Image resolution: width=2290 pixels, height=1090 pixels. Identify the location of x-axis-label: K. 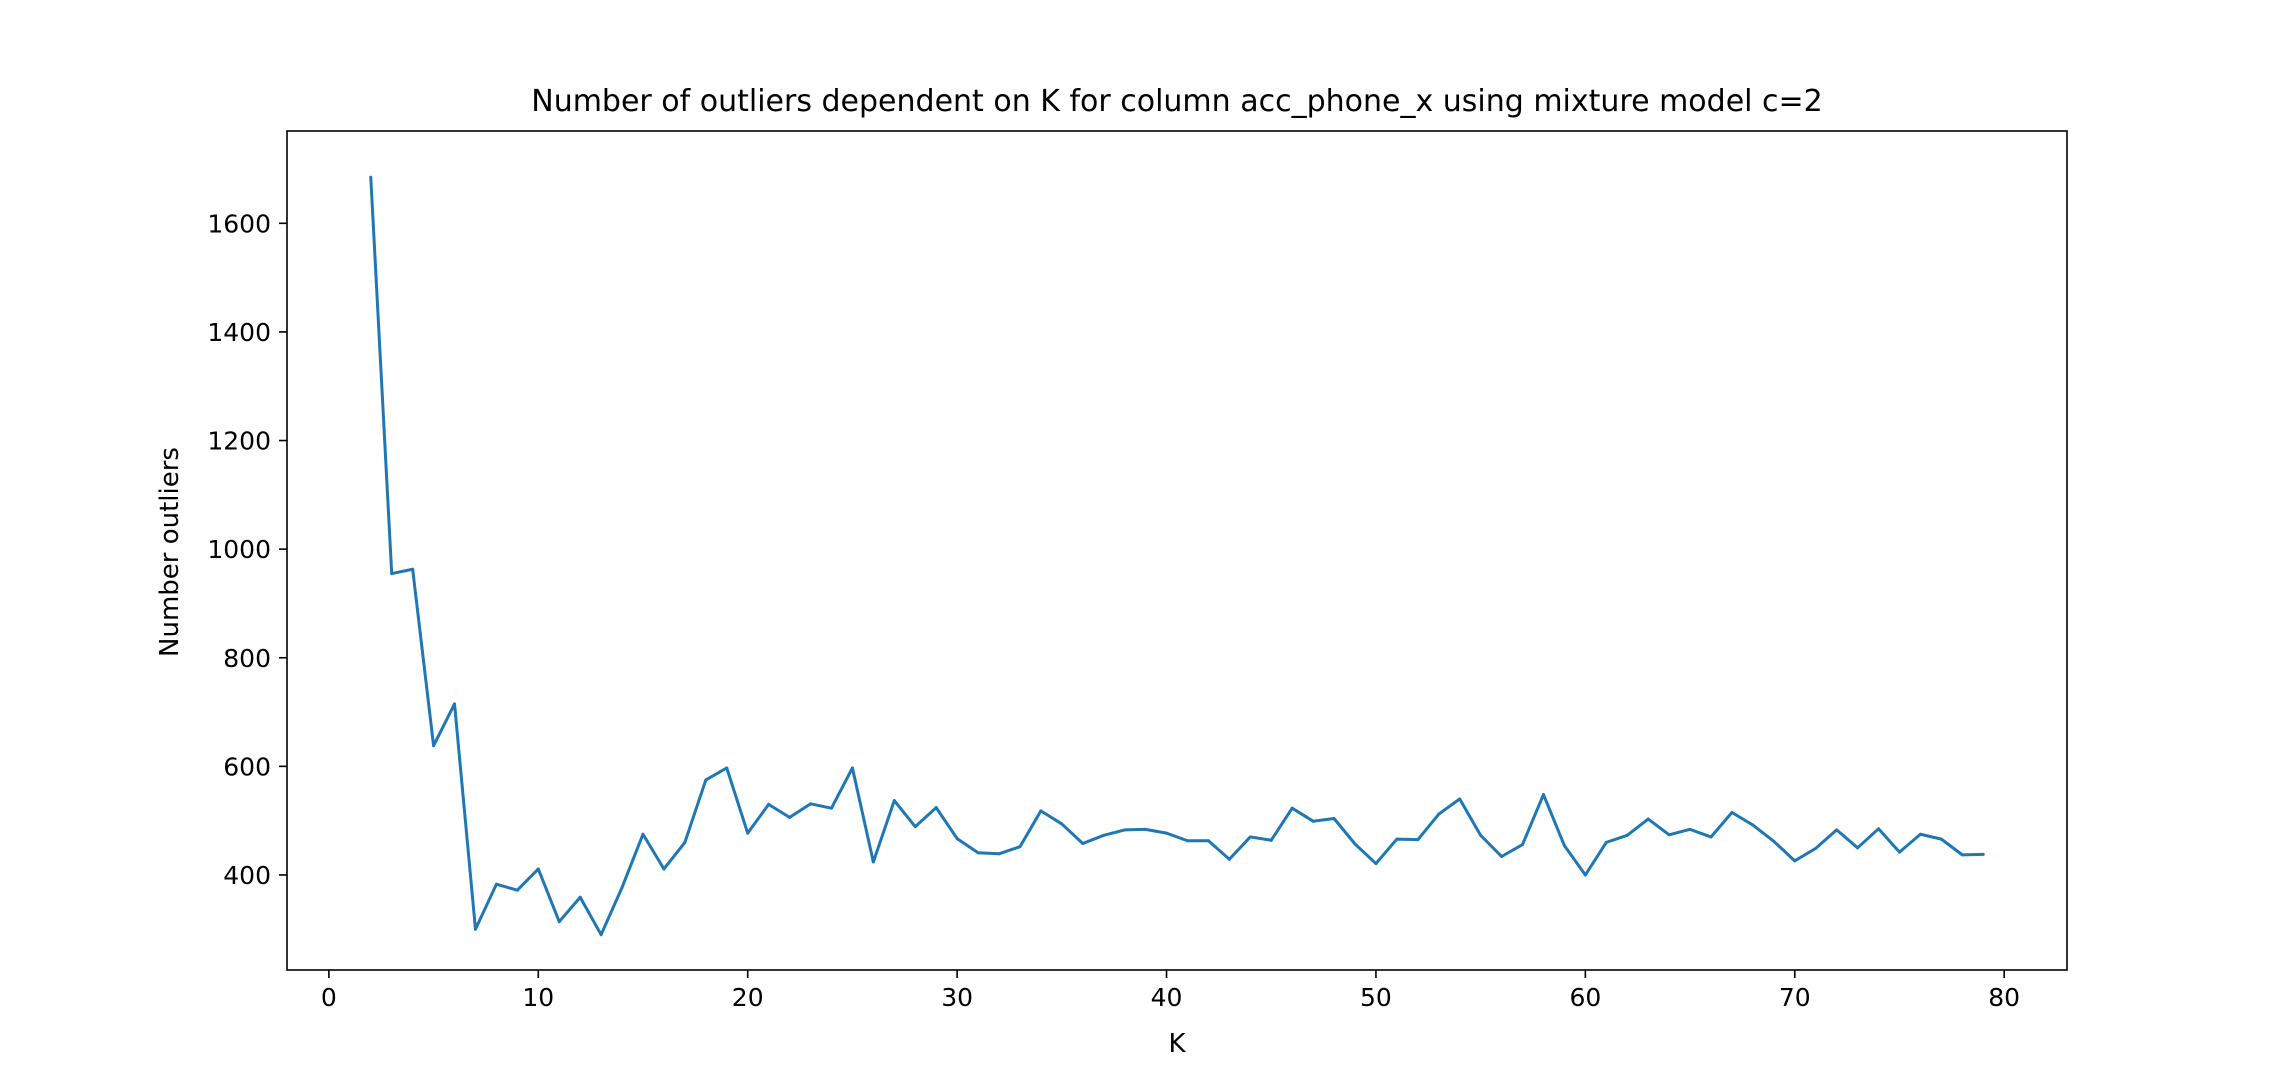
(1177, 1044).